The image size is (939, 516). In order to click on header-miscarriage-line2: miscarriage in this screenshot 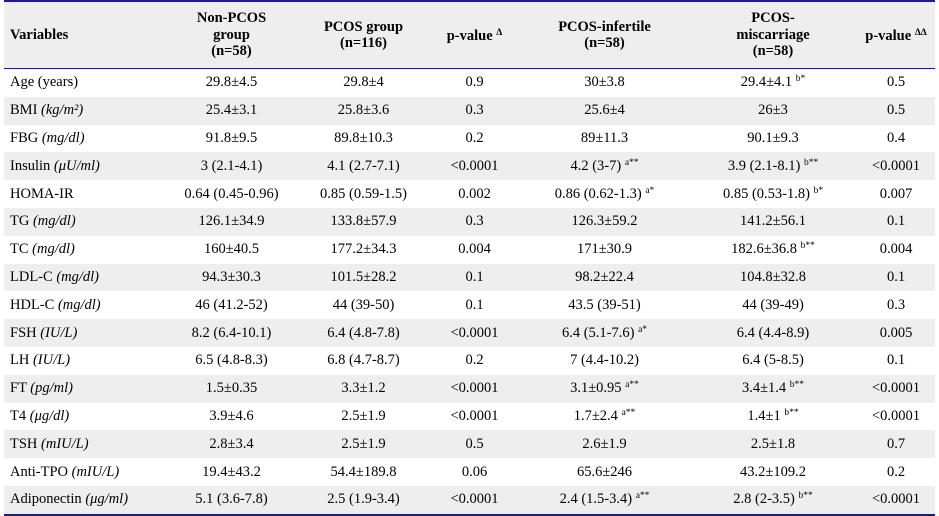, I will do `click(773, 34)`.